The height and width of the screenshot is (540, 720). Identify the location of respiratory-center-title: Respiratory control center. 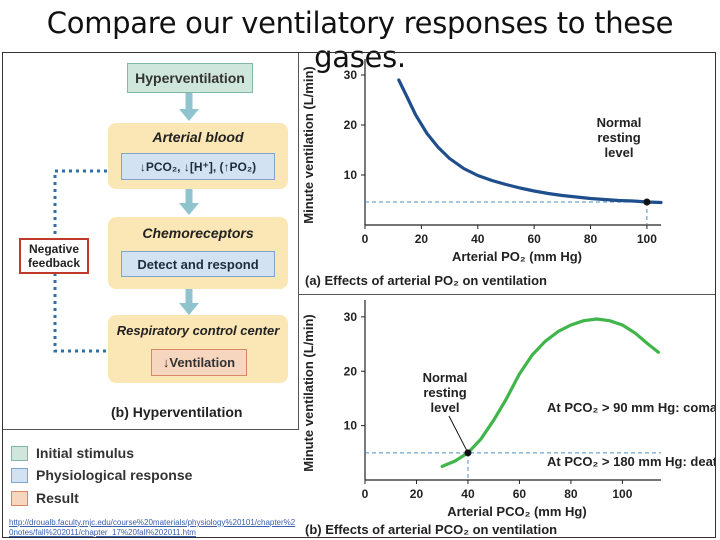
(198, 330).